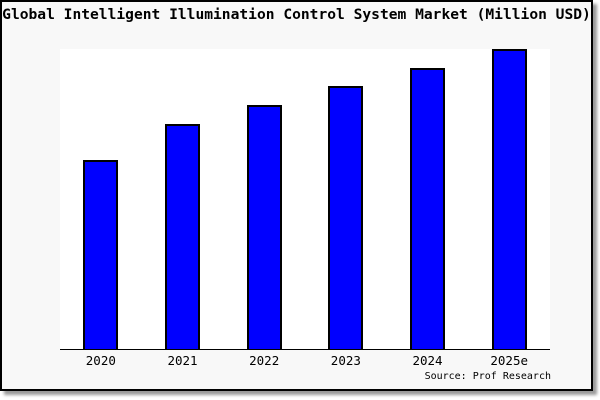 This screenshot has width=600, height=400. Describe the element at coordinates (264, 360) in the screenshot. I see `x-tick-label-2022: 2022` at that location.